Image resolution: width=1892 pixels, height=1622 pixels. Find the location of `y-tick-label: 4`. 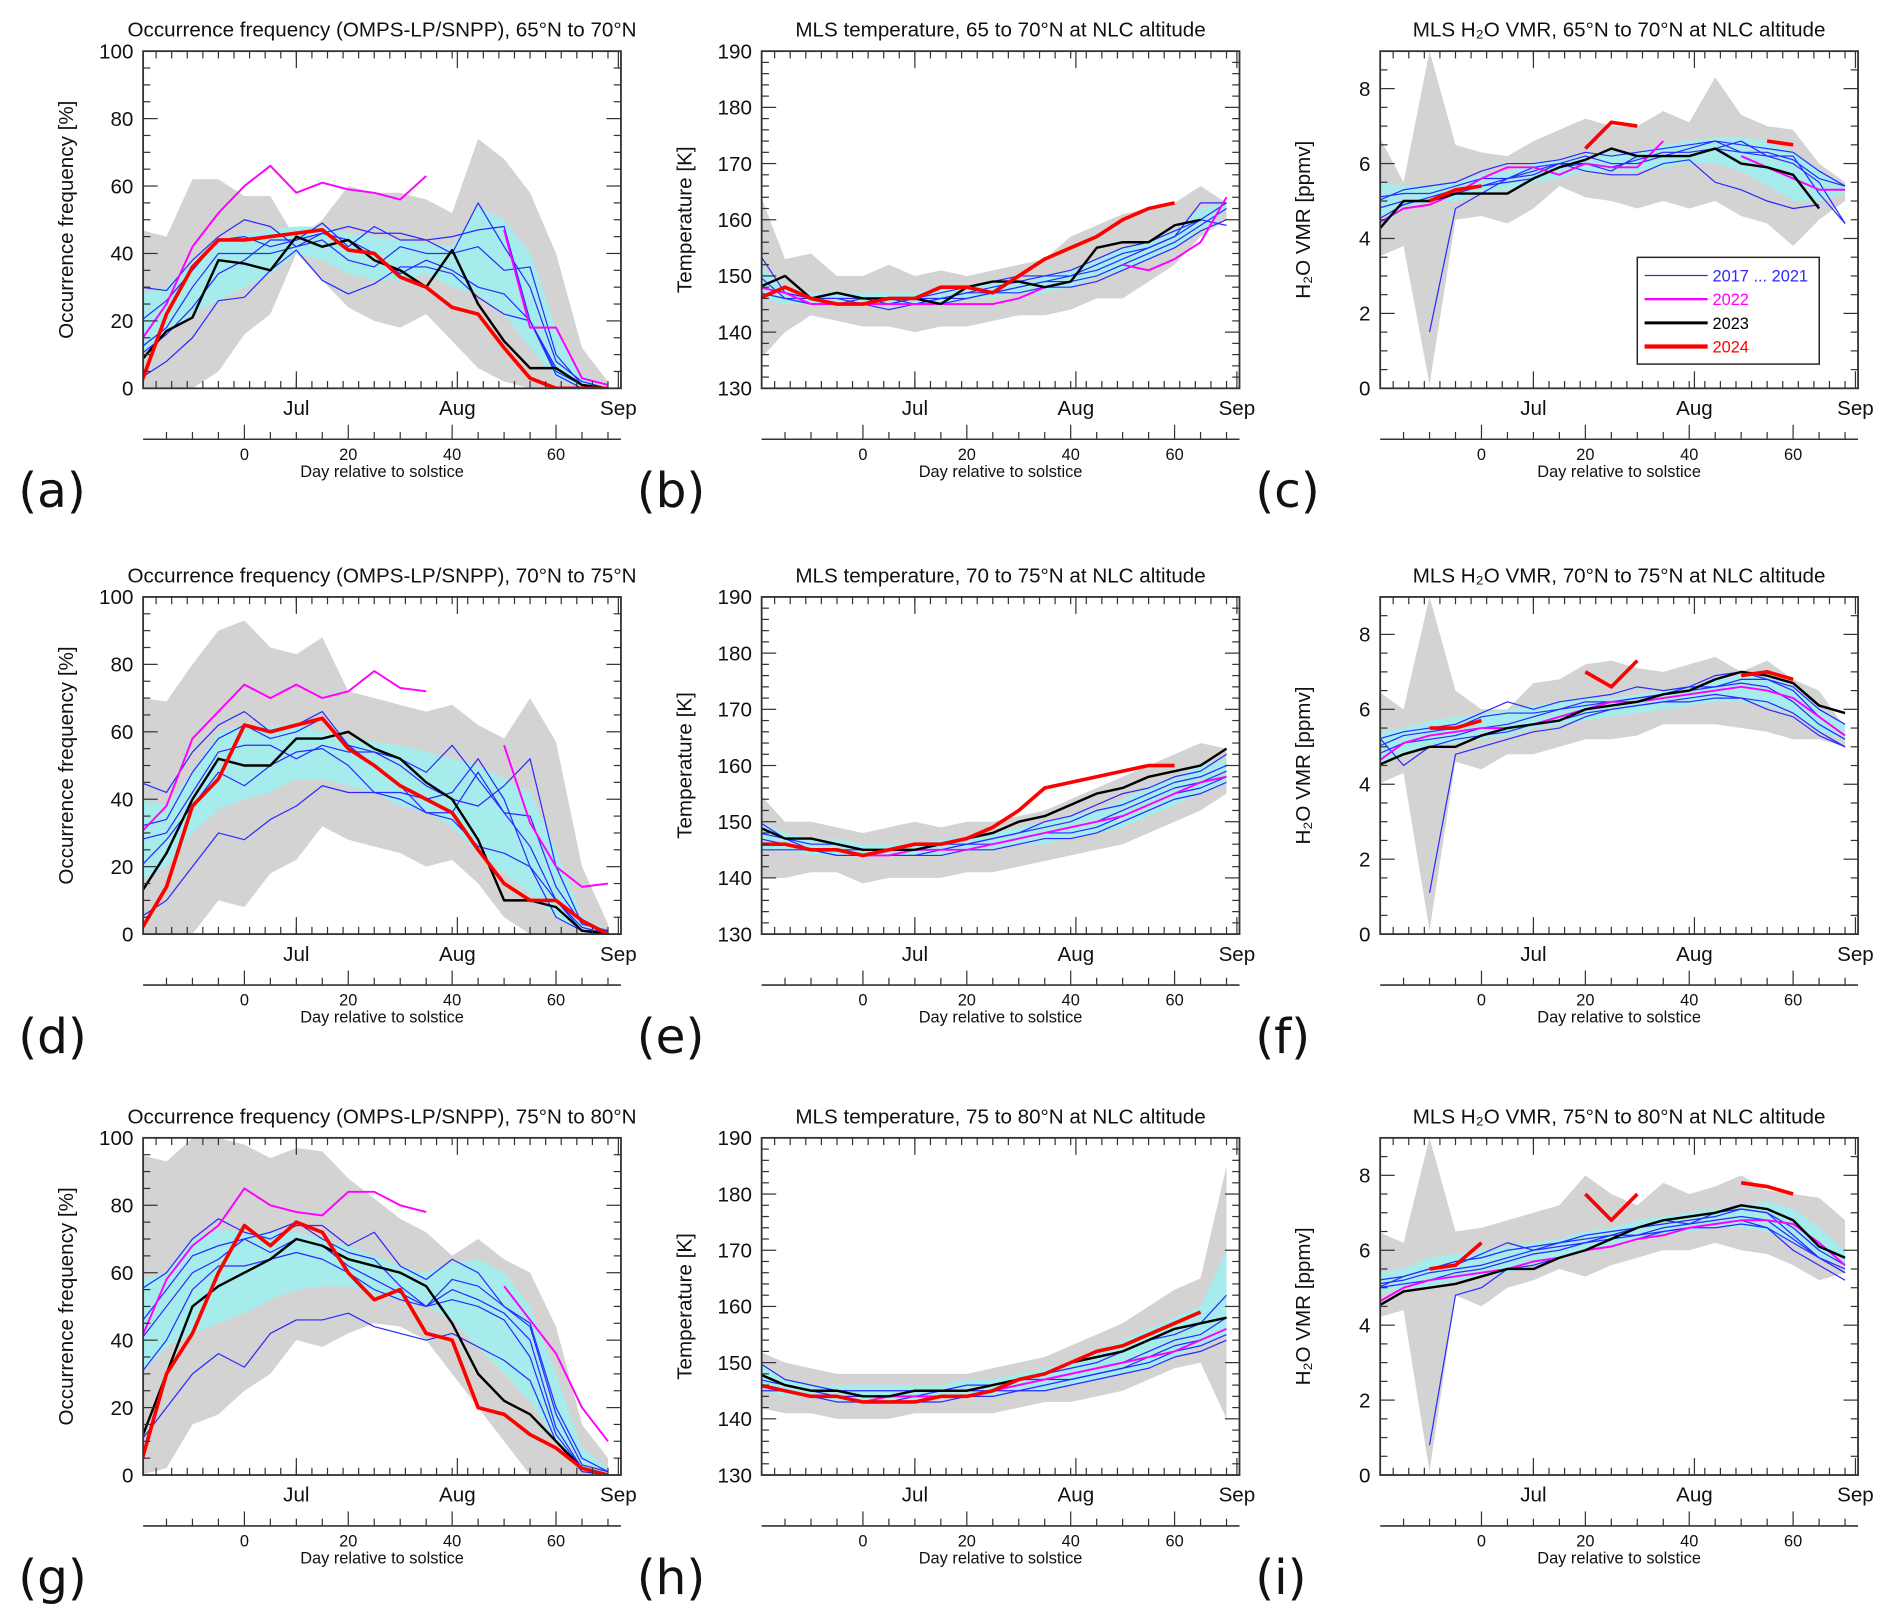

y-tick-label: 4 is located at coordinates (1364, 785).